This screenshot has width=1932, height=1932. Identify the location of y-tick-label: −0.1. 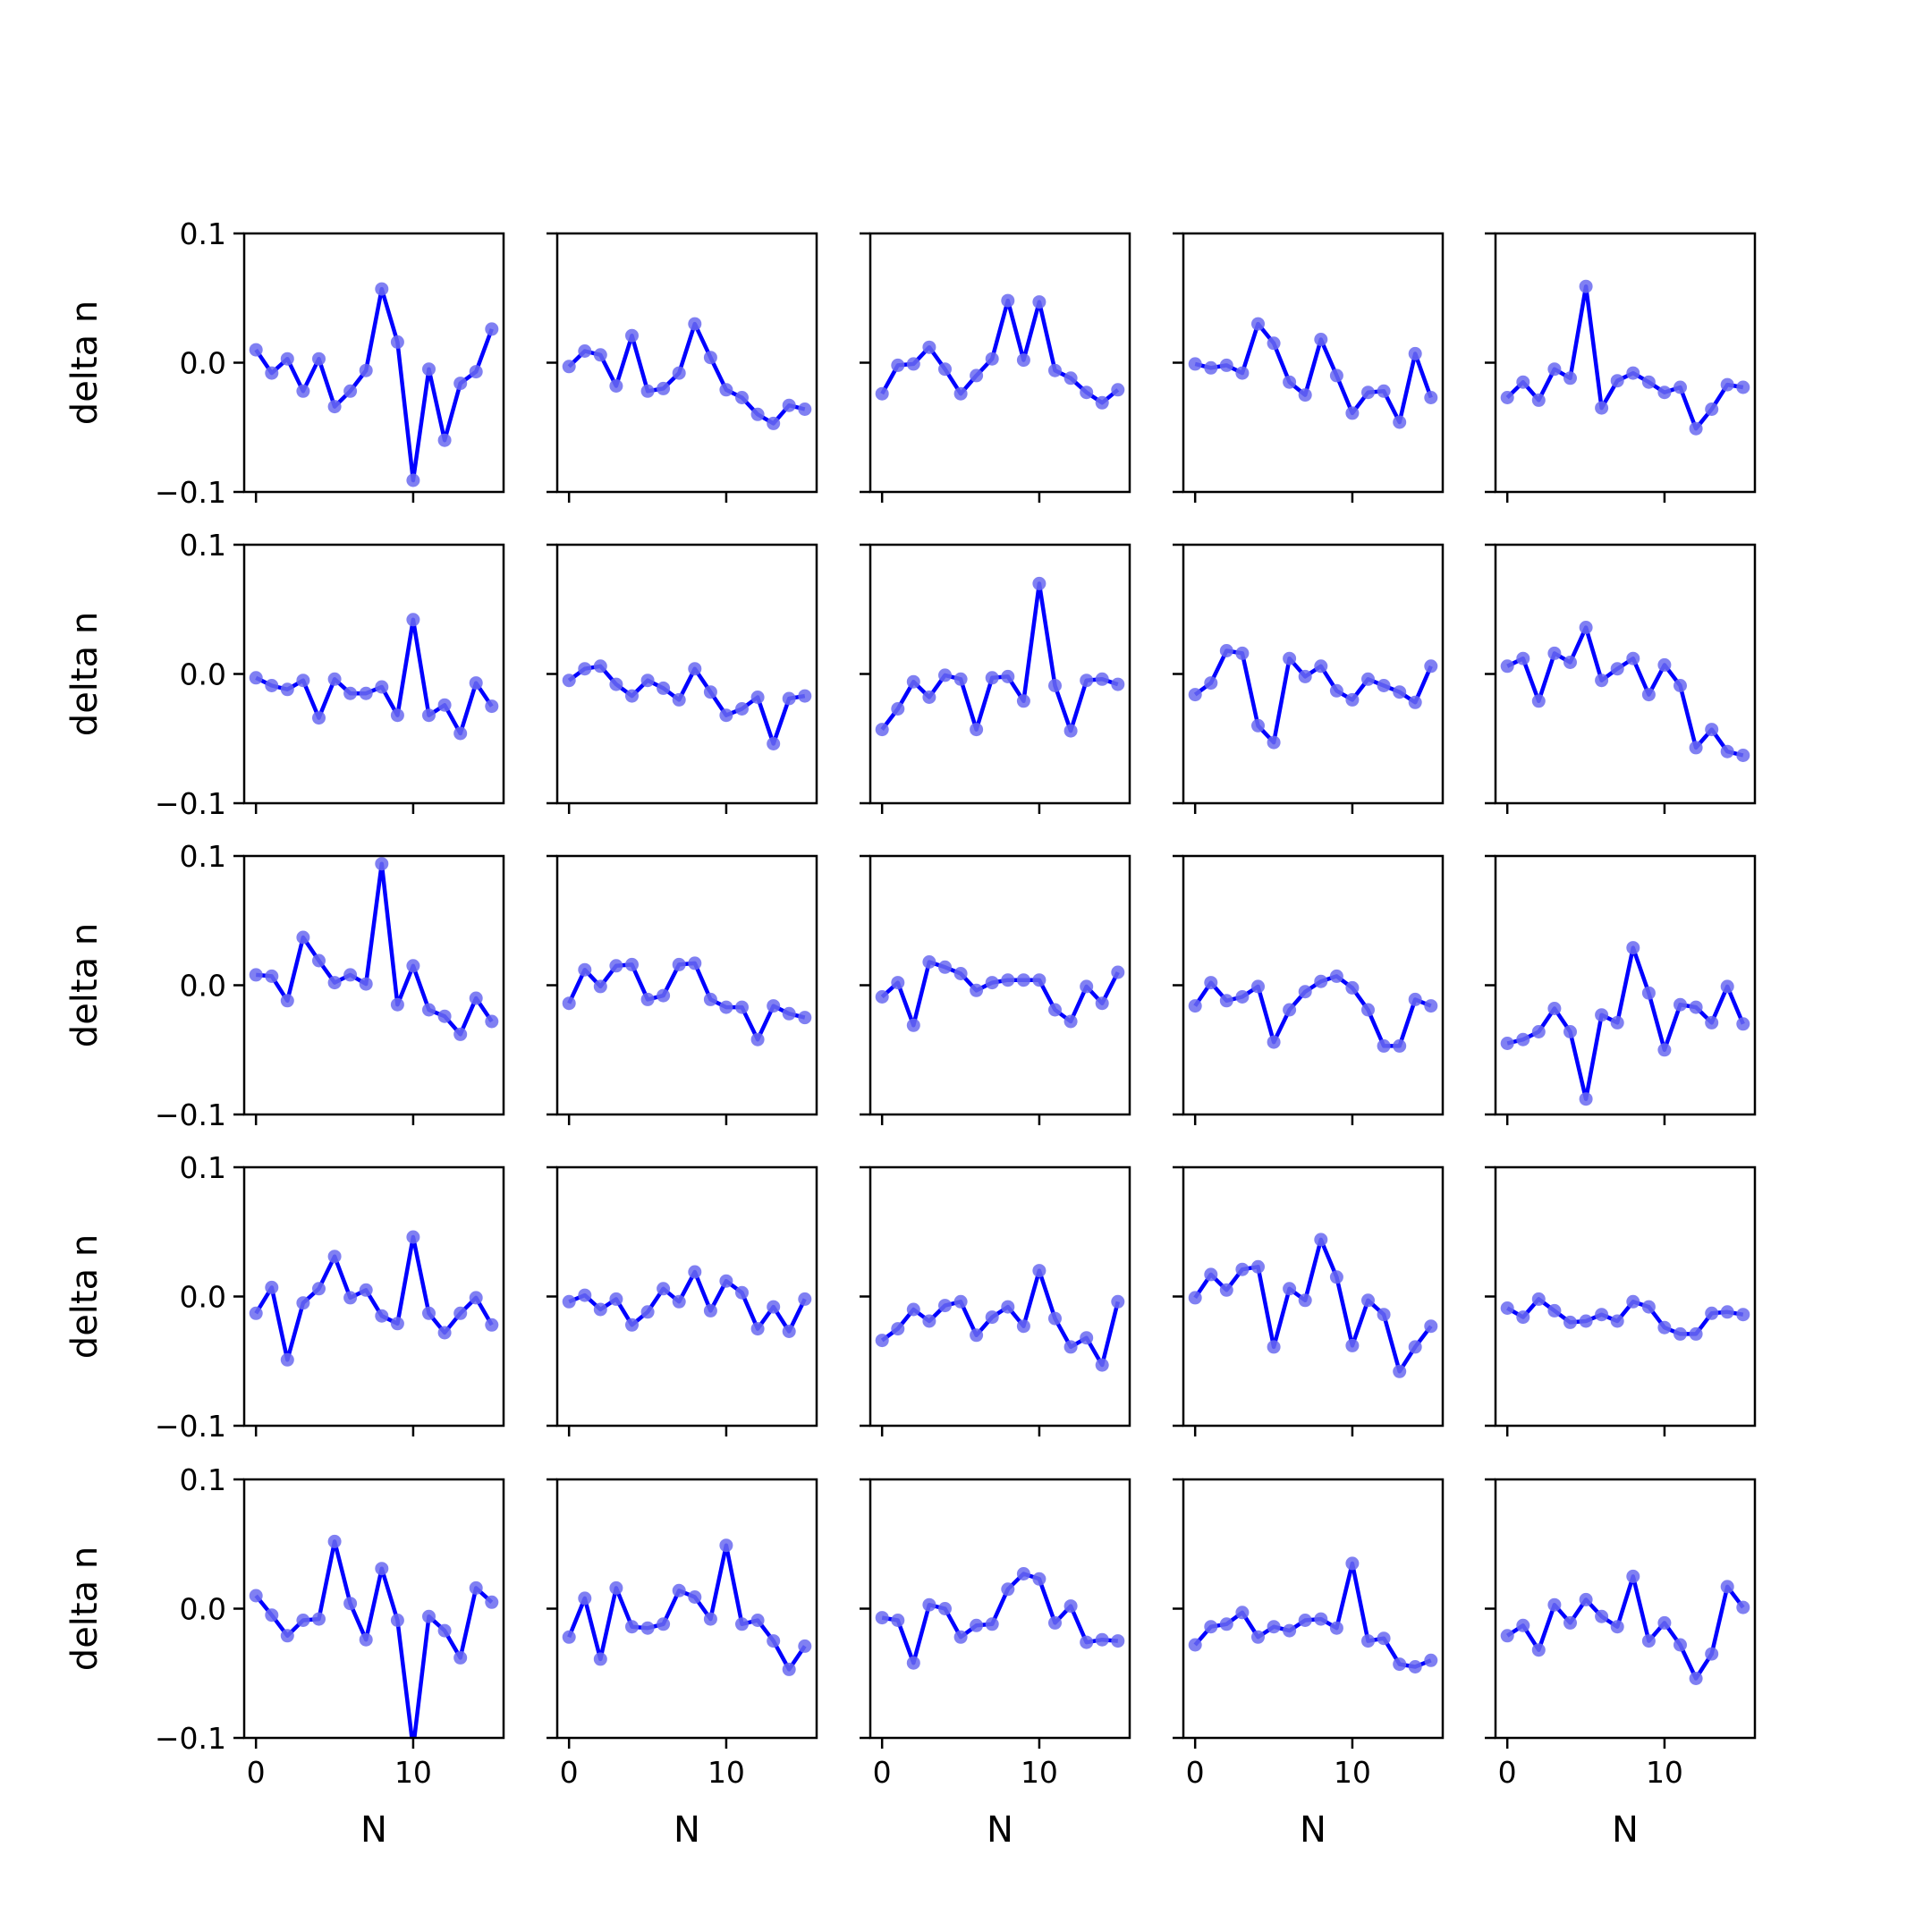
(190, 1426).